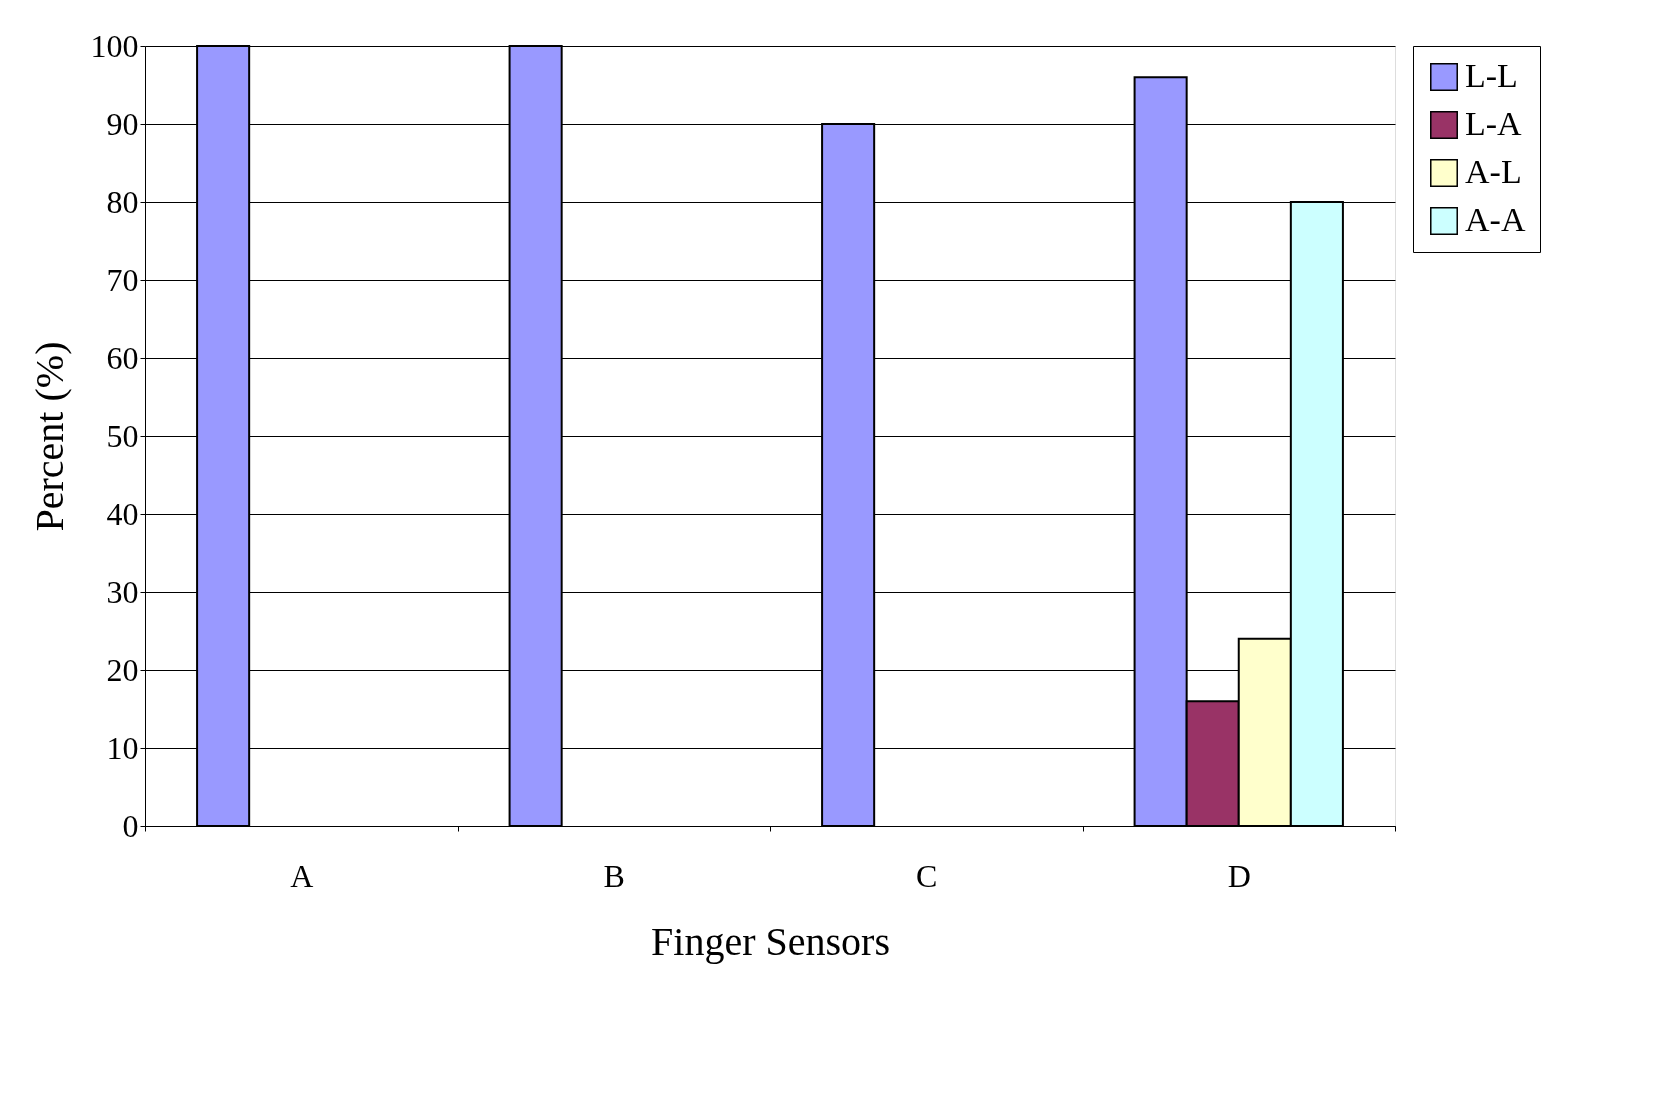 The width and height of the screenshot is (1679, 1094). I want to click on x-axis-title: Finger Sensors, so click(770, 941).